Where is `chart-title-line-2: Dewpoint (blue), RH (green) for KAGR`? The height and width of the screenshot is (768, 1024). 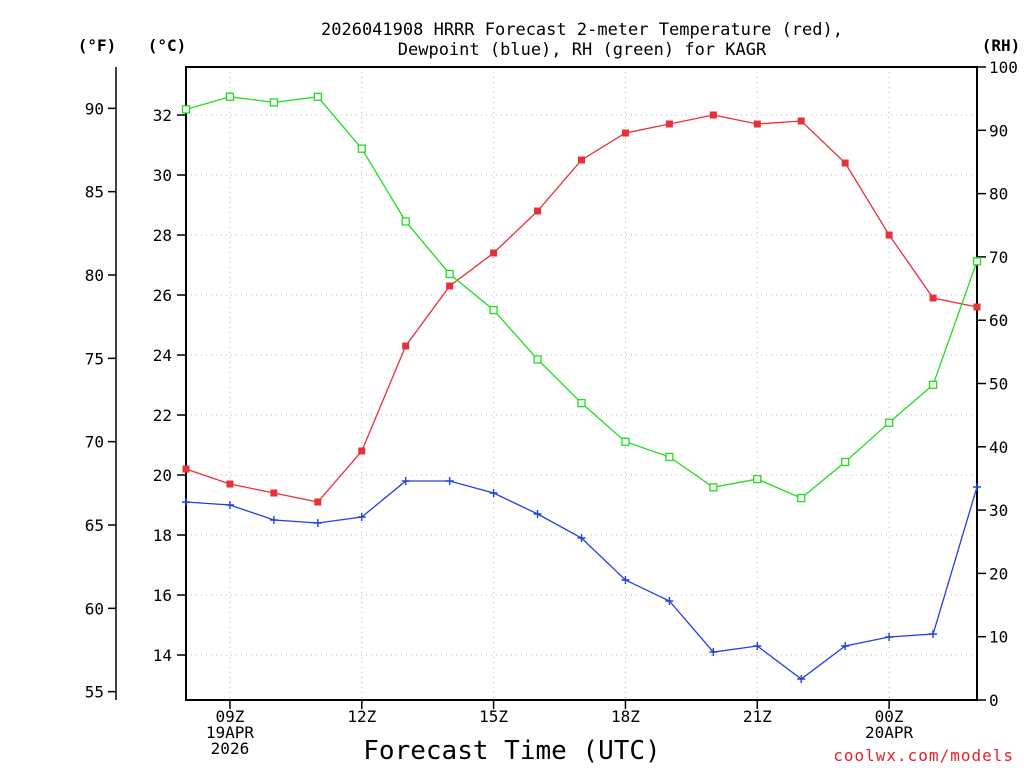 chart-title-line-2: Dewpoint (blue), RH (green) for KAGR is located at coordinates (582, 50).